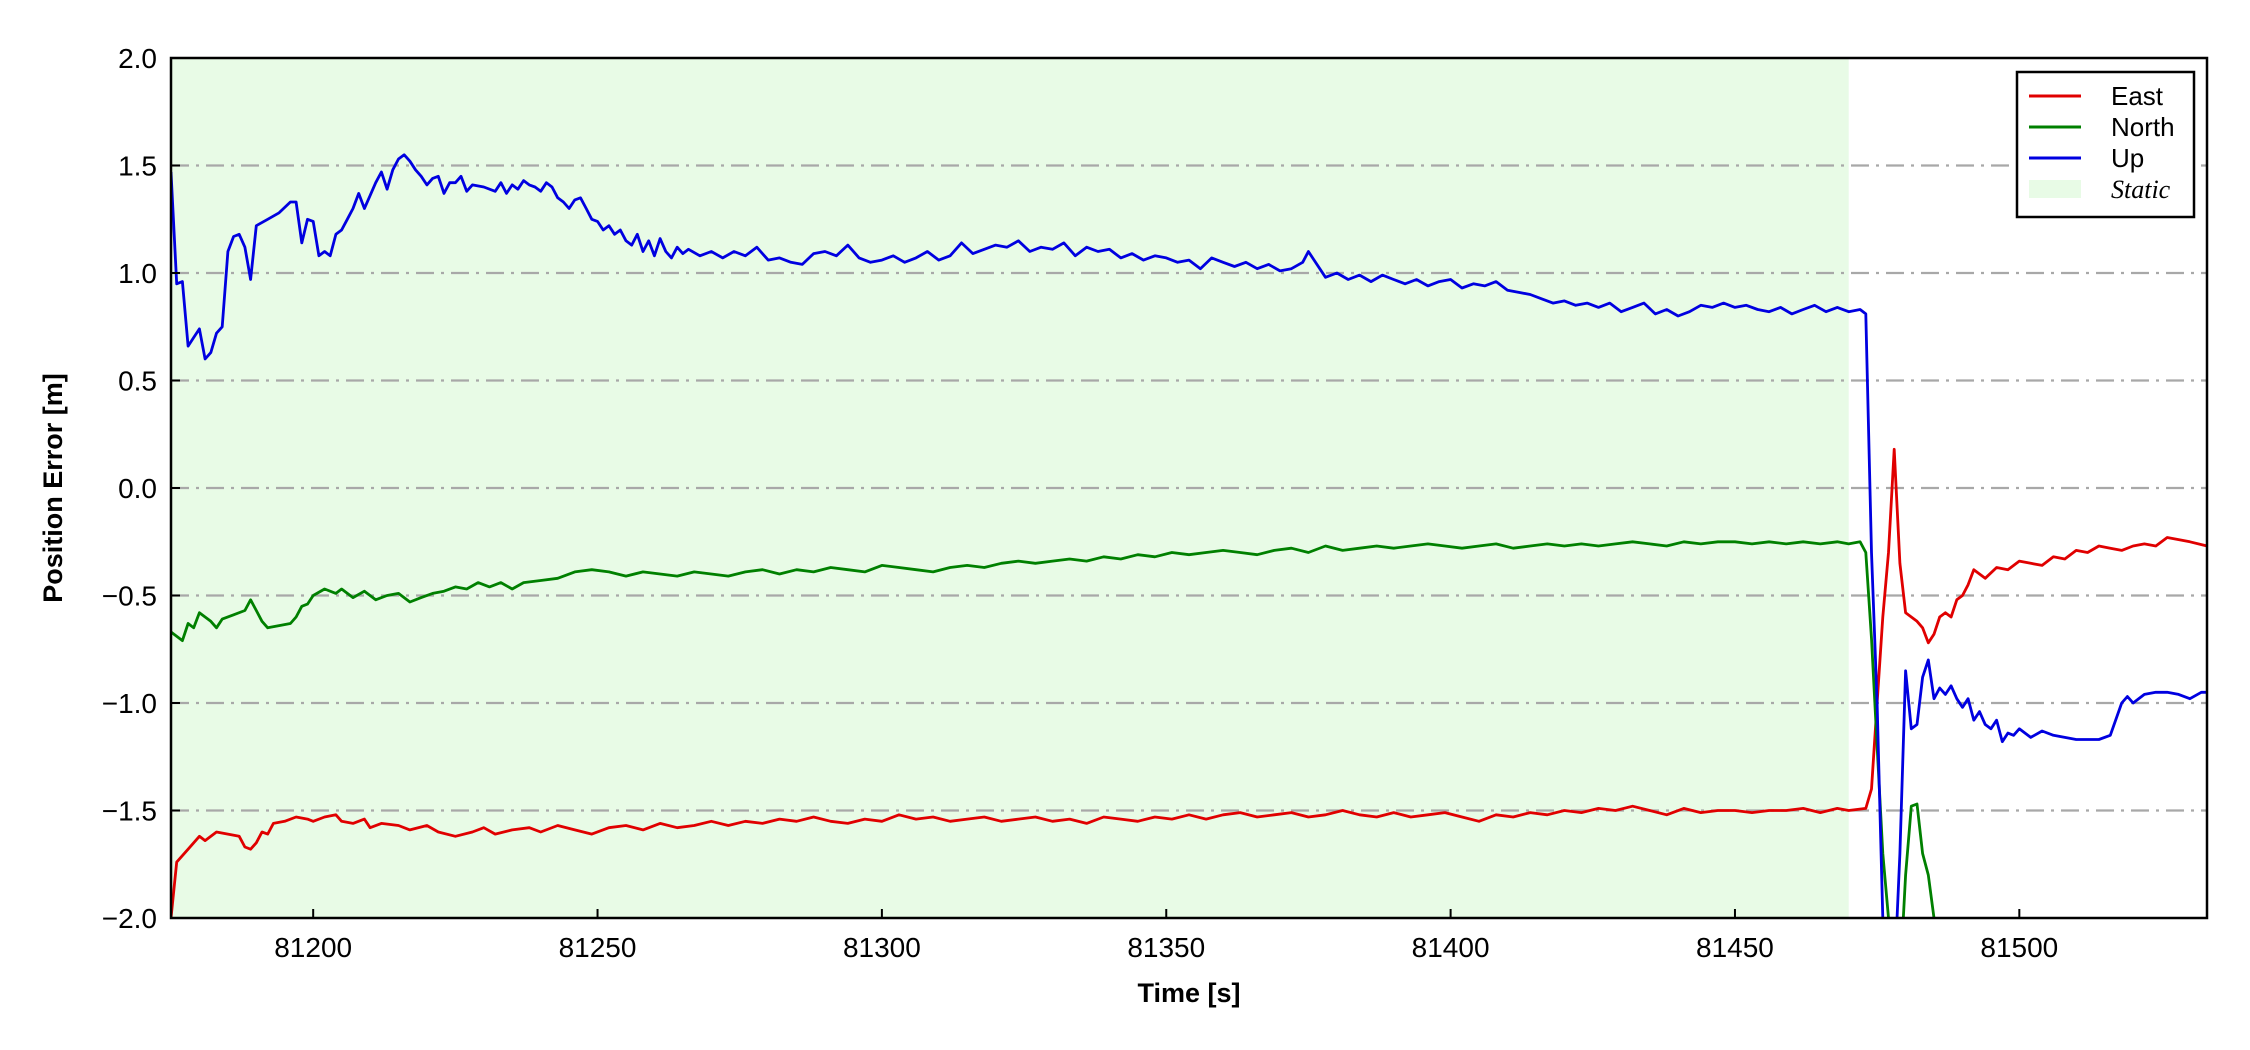  What do you see at coordinates (598, 947) in the screenshot?
I see `x-tick-label: 81250` at bounding box center [598, 947].